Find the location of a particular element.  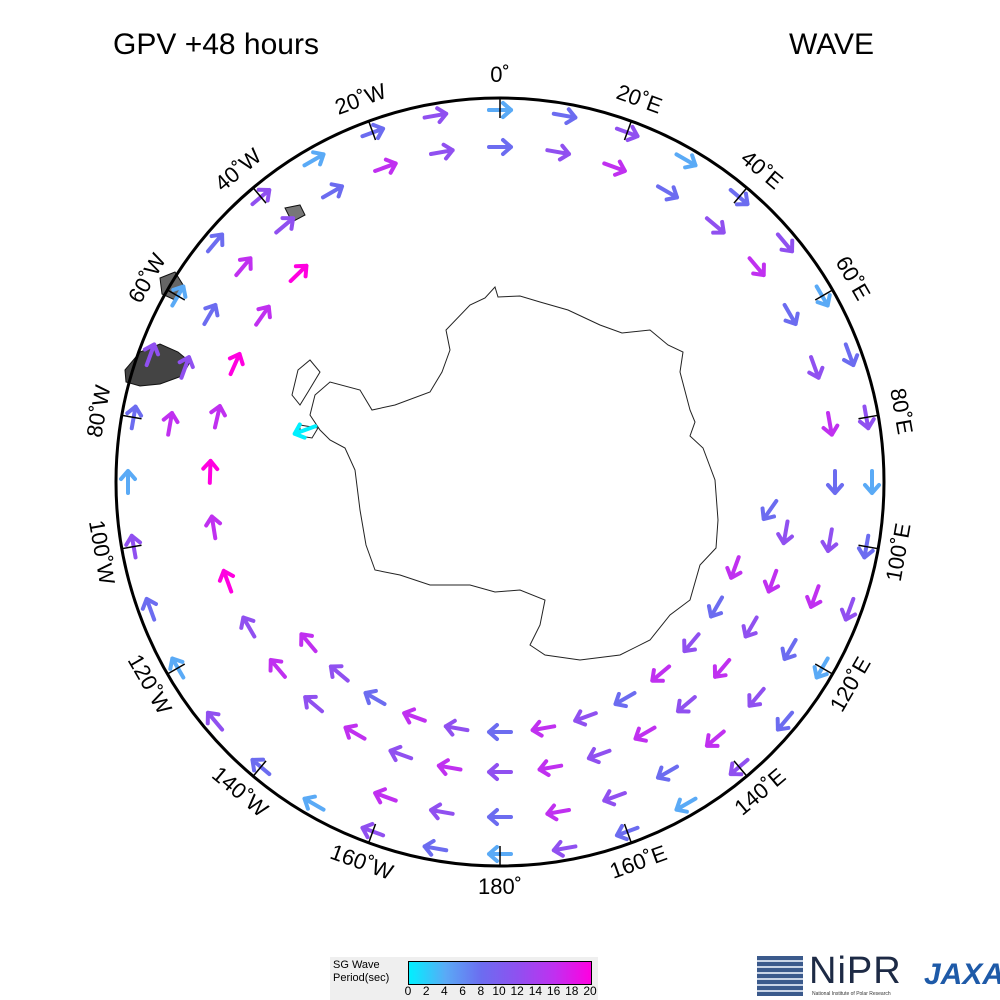

longitude-label: 100˚E is located at coordinates (898, 552).